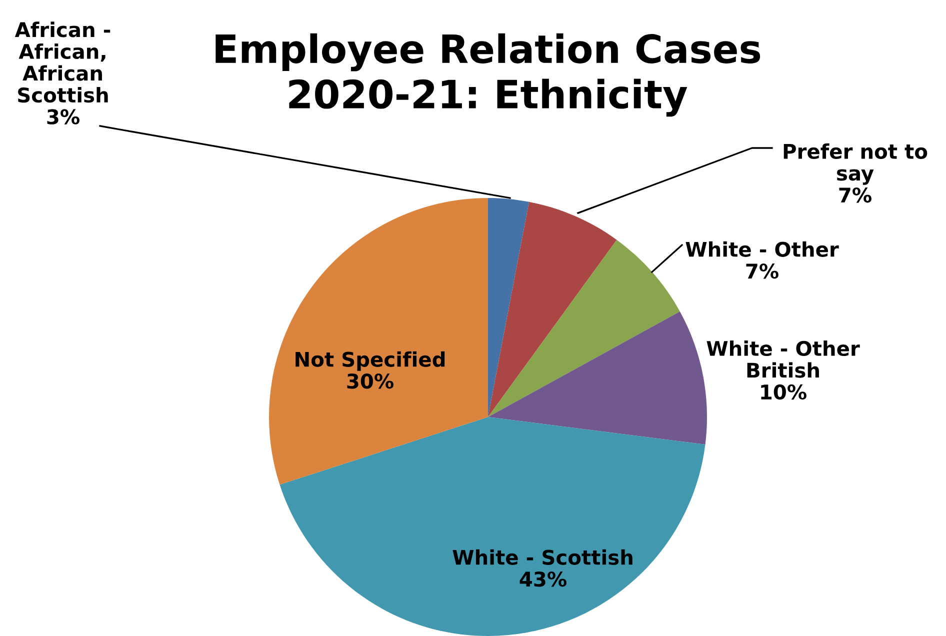 The image size is (946, 636). Describe the element at coordinates (488, 75) in the screenshot. I see `text: Employee Relation Cases 2020-21: Ethnicity` at that location.